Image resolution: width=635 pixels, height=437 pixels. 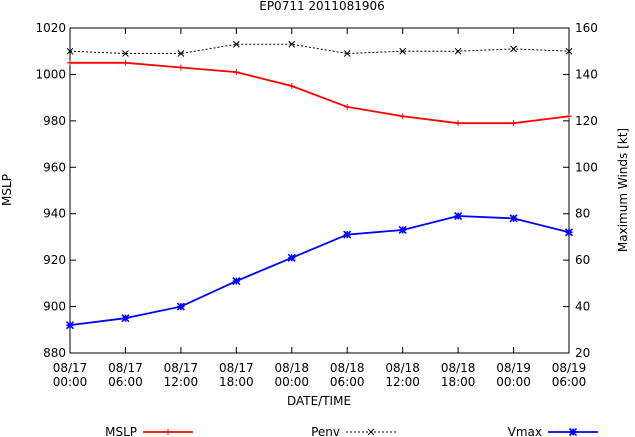 What do you see at coordinates (580, 190) in the screenshot?
I see `right-axis: 20 40 60 80 100 120 140 160` at bounding box center [580, 190].